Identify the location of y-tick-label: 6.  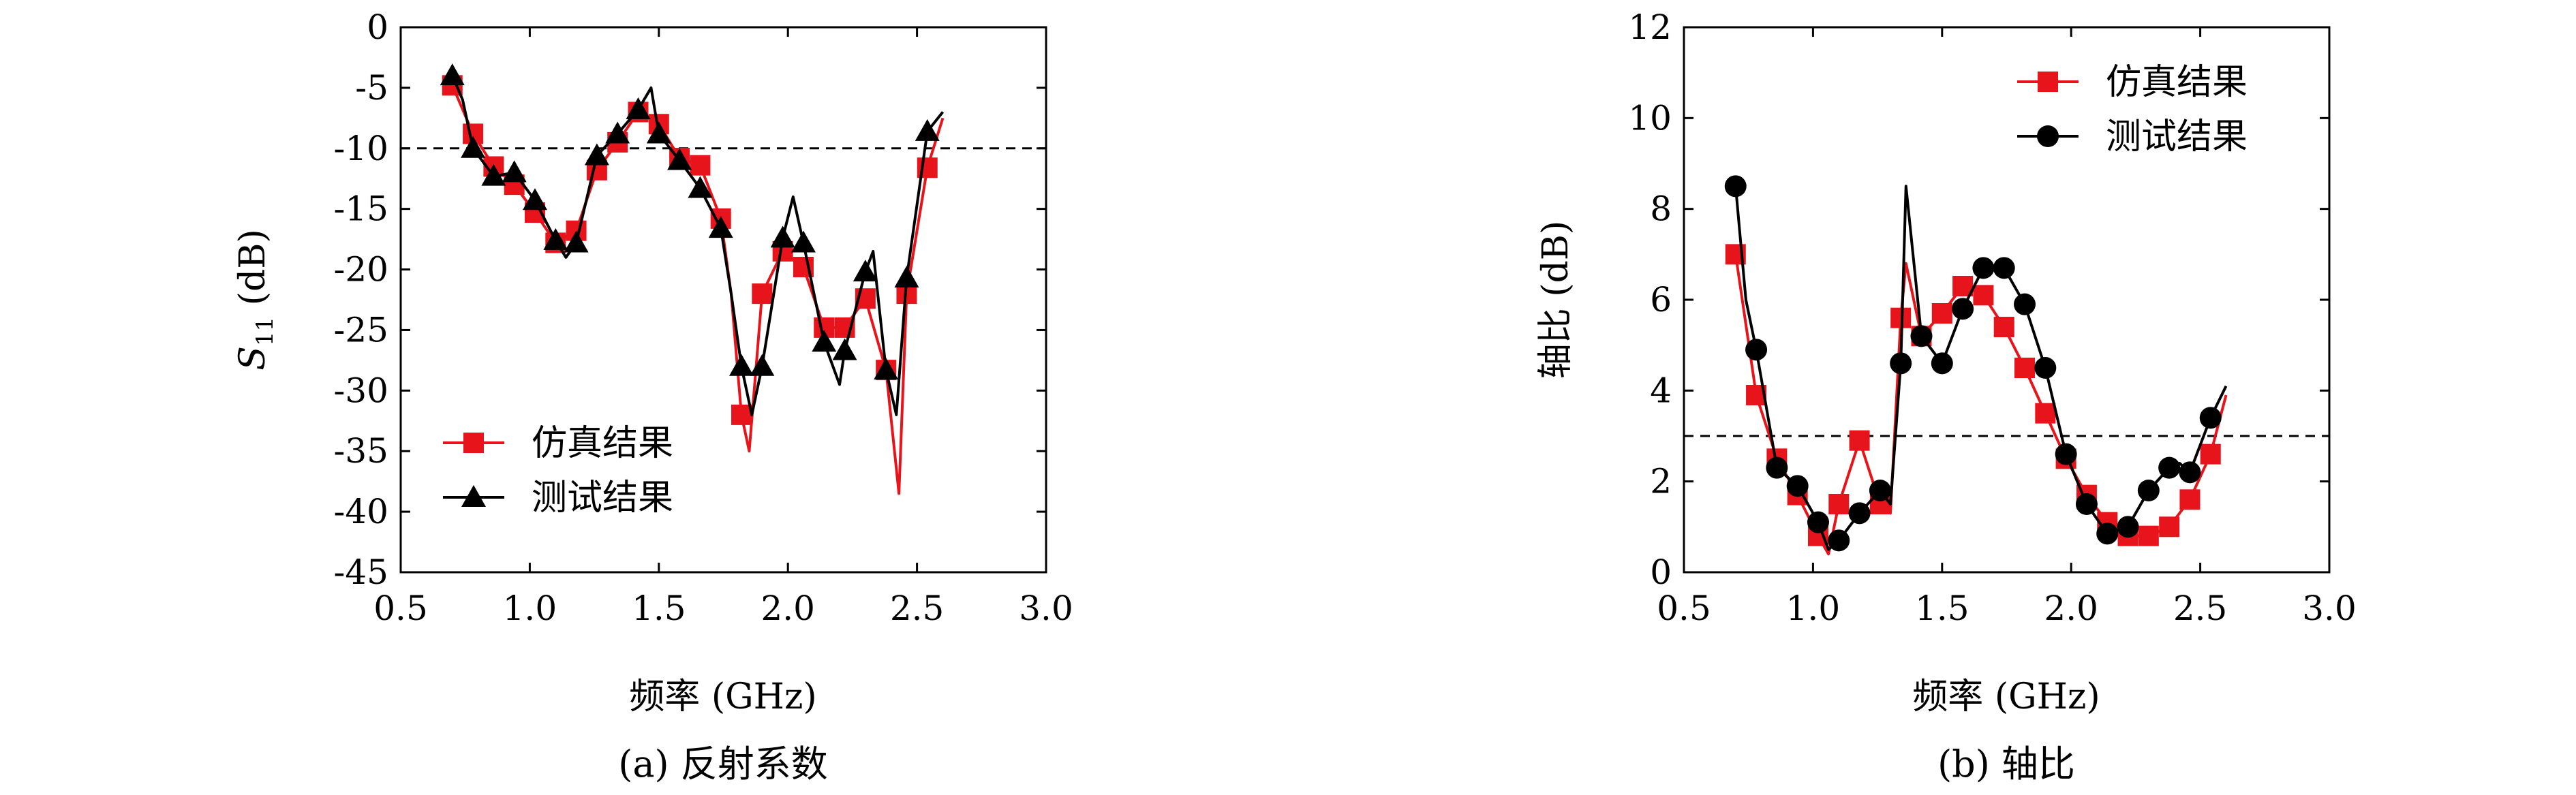
(1661, 299).